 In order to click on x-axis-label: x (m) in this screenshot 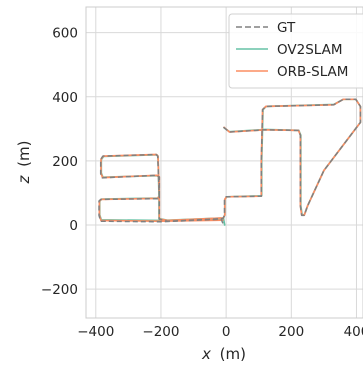, I will do `click(223, 354)`.